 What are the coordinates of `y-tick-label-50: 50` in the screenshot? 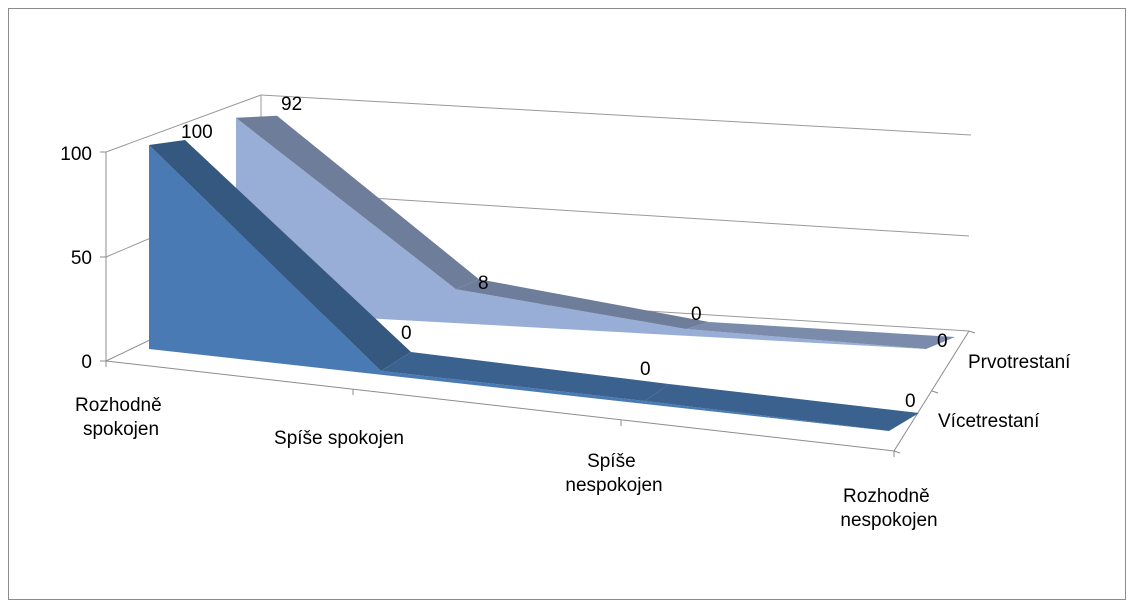 It's located at (81, 258).